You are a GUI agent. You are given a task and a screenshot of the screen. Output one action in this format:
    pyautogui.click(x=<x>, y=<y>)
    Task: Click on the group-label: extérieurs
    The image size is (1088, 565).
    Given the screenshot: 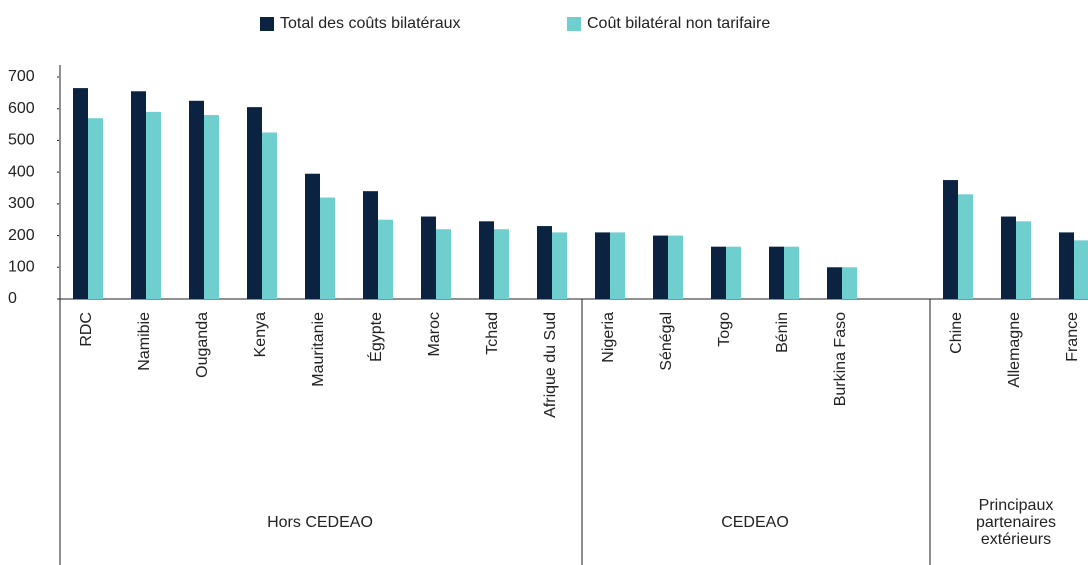 What is the action you would take?
    pyautogui.click(x=1016, y=539)
    